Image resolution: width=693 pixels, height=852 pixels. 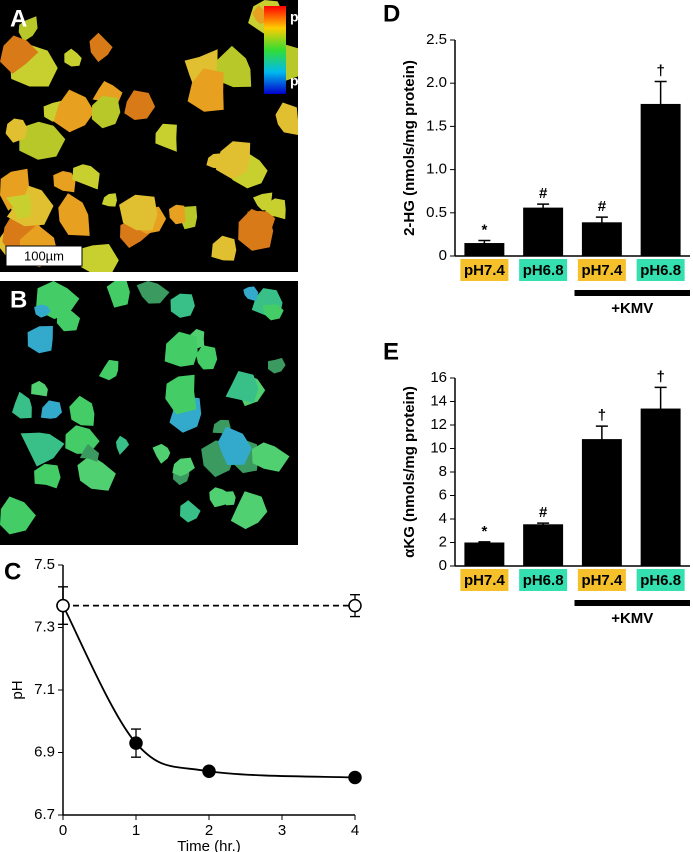 What do you see at coordinates (443, 255) in the screenshot?
I see `y-tick-label: 0` at bounding box center [443, 255].